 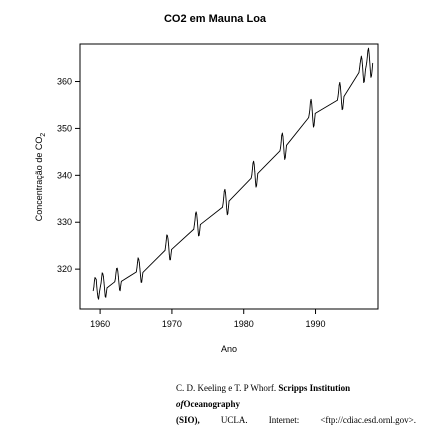 I want to click on y-tick-label: 320, so click(x=64, y=269).